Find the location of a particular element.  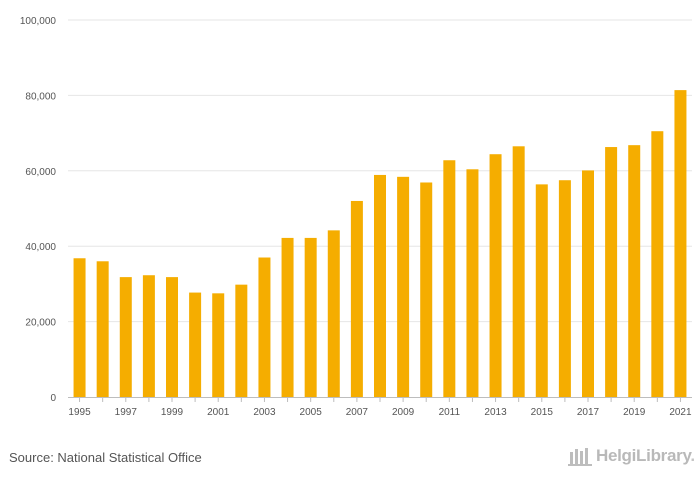

brand-logo: HelgiLibrary. is located at coordinates (631, 456).